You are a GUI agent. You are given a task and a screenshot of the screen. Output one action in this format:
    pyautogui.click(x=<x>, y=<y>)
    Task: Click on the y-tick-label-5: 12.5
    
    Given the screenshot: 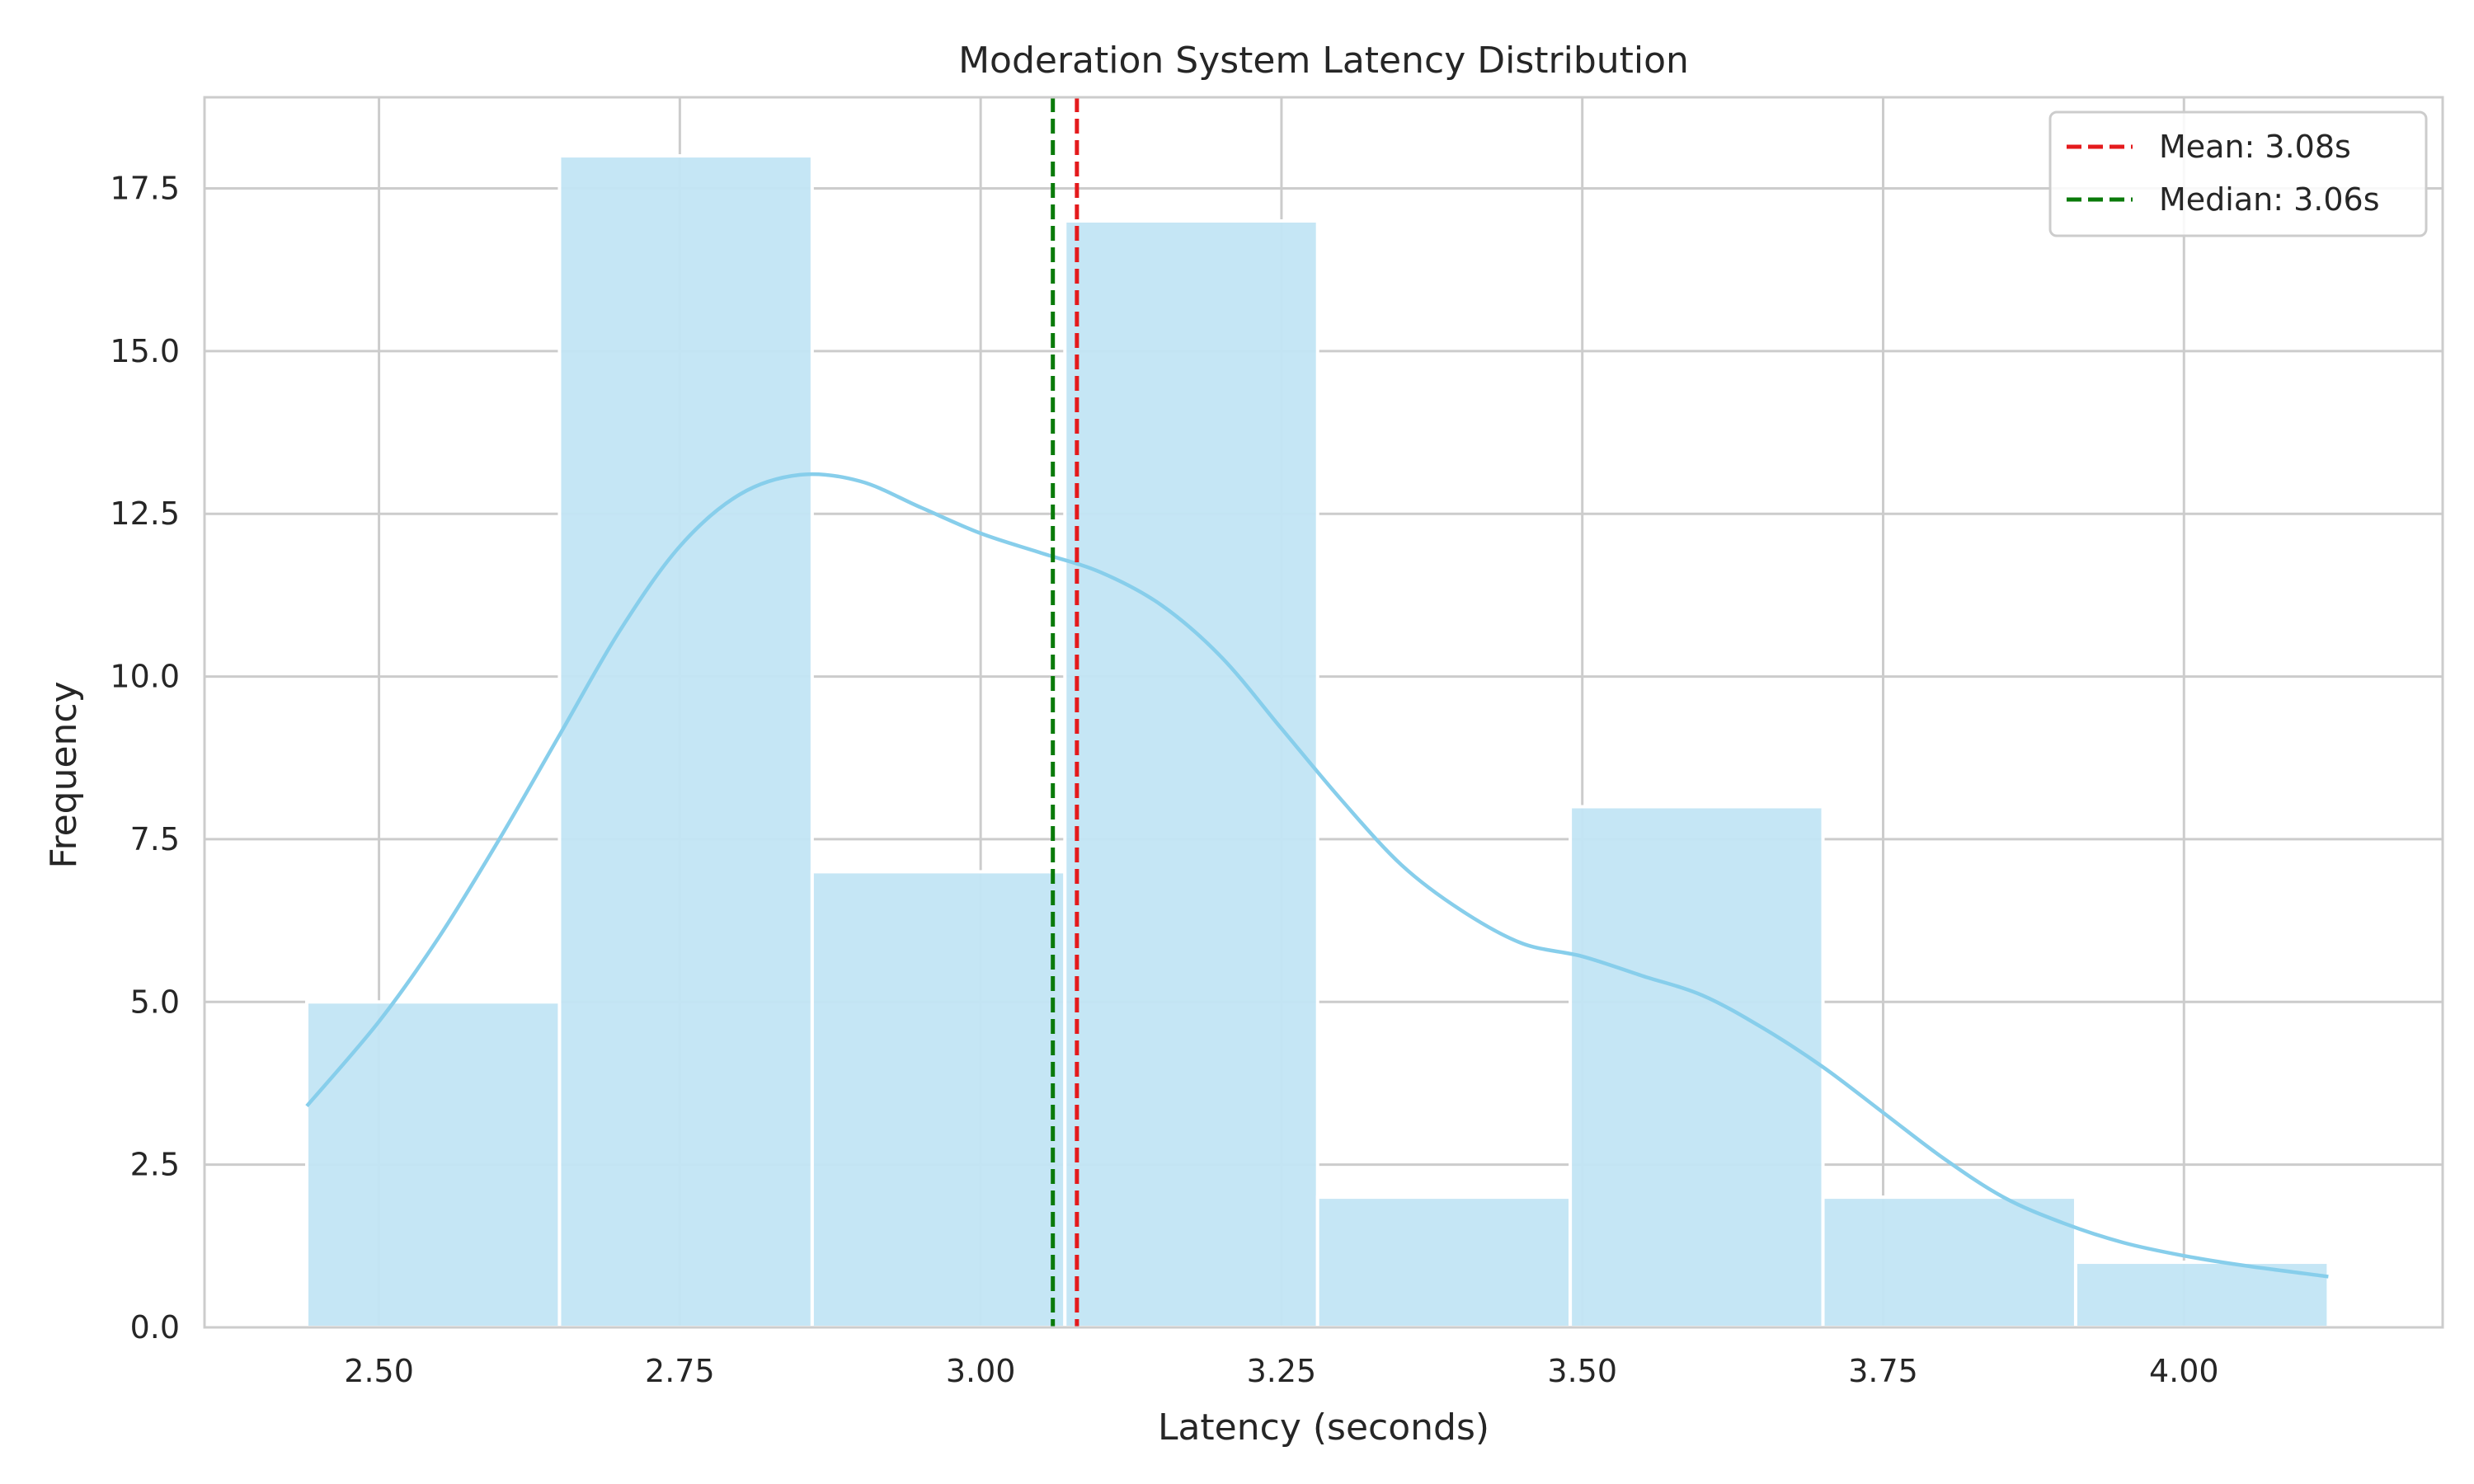 What is the action you would take?
    pyautogui.click(x=145, y=513)
    